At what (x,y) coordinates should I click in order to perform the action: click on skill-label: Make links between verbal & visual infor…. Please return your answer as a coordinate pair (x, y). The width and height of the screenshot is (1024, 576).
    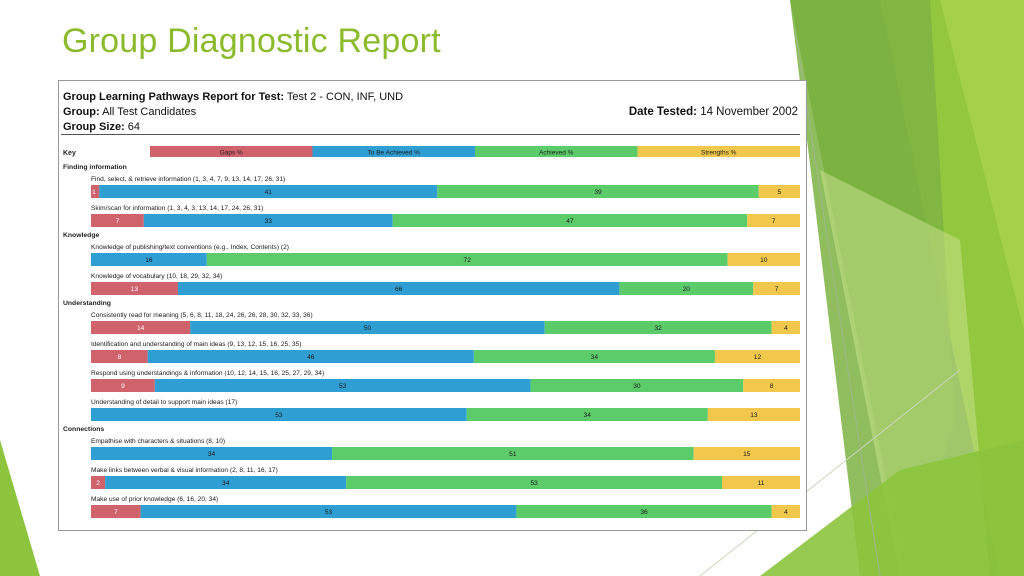
    Looking at the image, I should click on (184, 470).